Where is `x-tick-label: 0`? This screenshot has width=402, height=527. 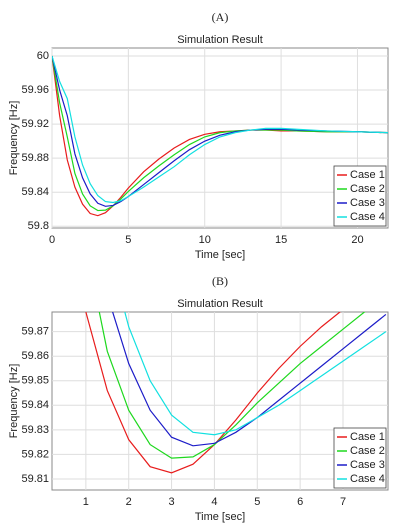 x-tick-label: 0 is located at coordinates (52, 240).